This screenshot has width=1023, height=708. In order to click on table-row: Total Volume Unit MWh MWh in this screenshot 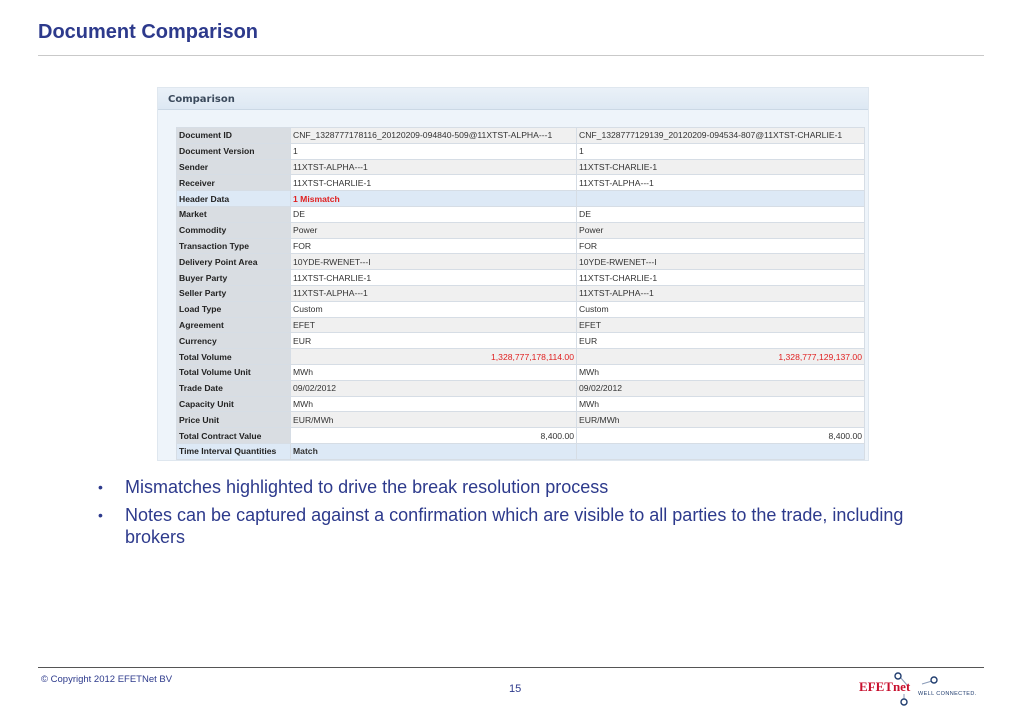, I will do `click(520, 372)`.